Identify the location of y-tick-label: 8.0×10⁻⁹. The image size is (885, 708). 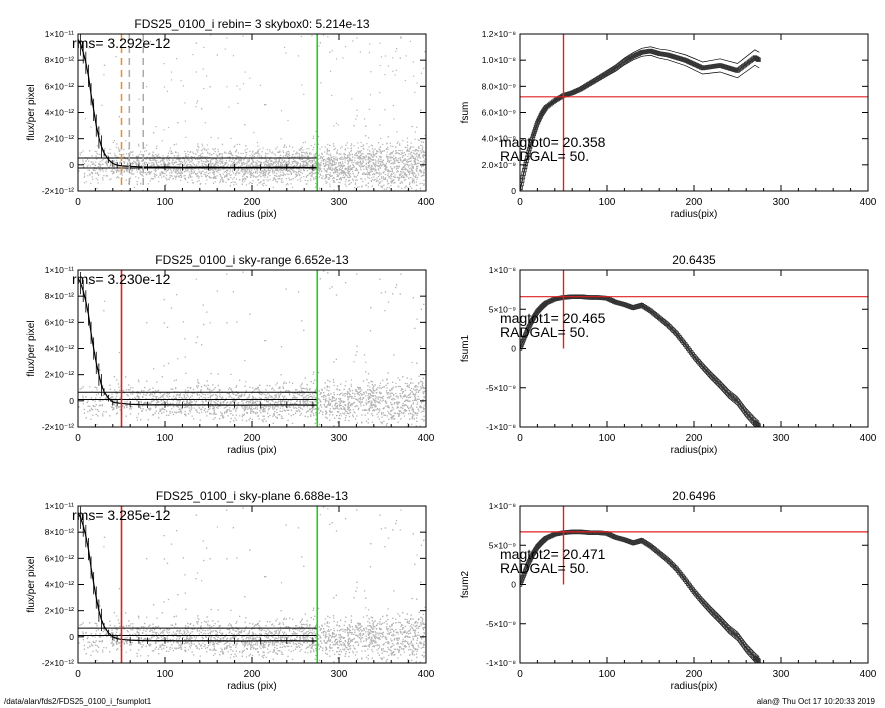
(499, 86).